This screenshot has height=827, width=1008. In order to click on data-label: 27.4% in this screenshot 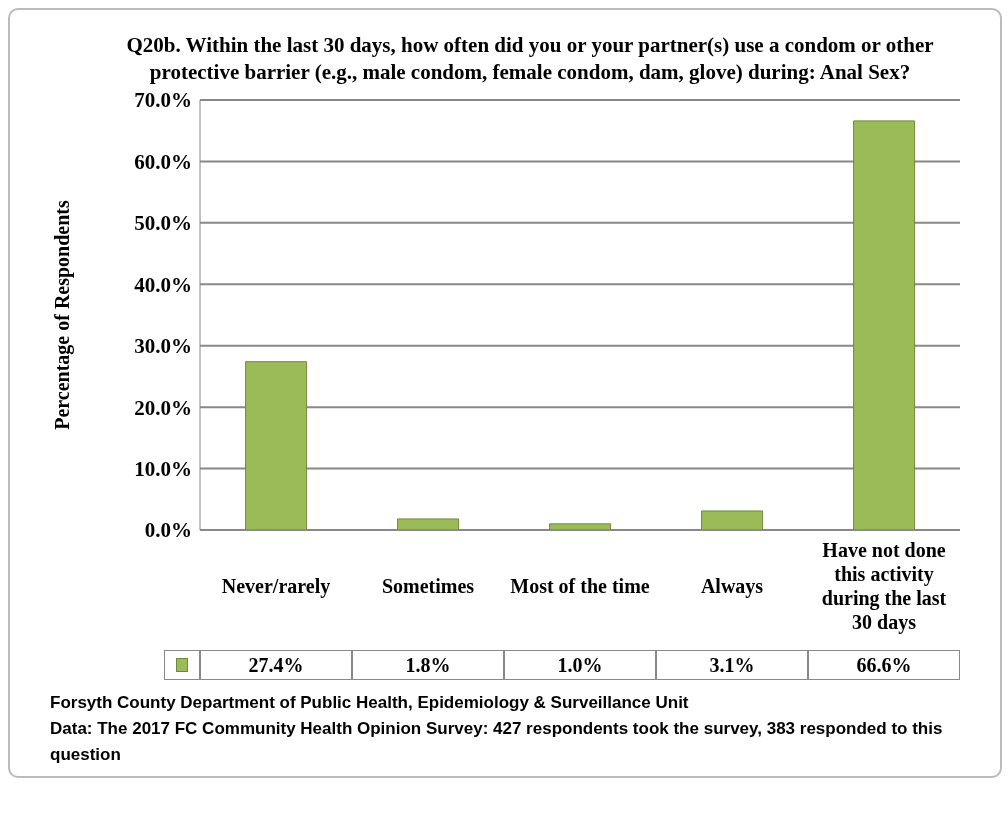, I will do `click(276, 665)`.